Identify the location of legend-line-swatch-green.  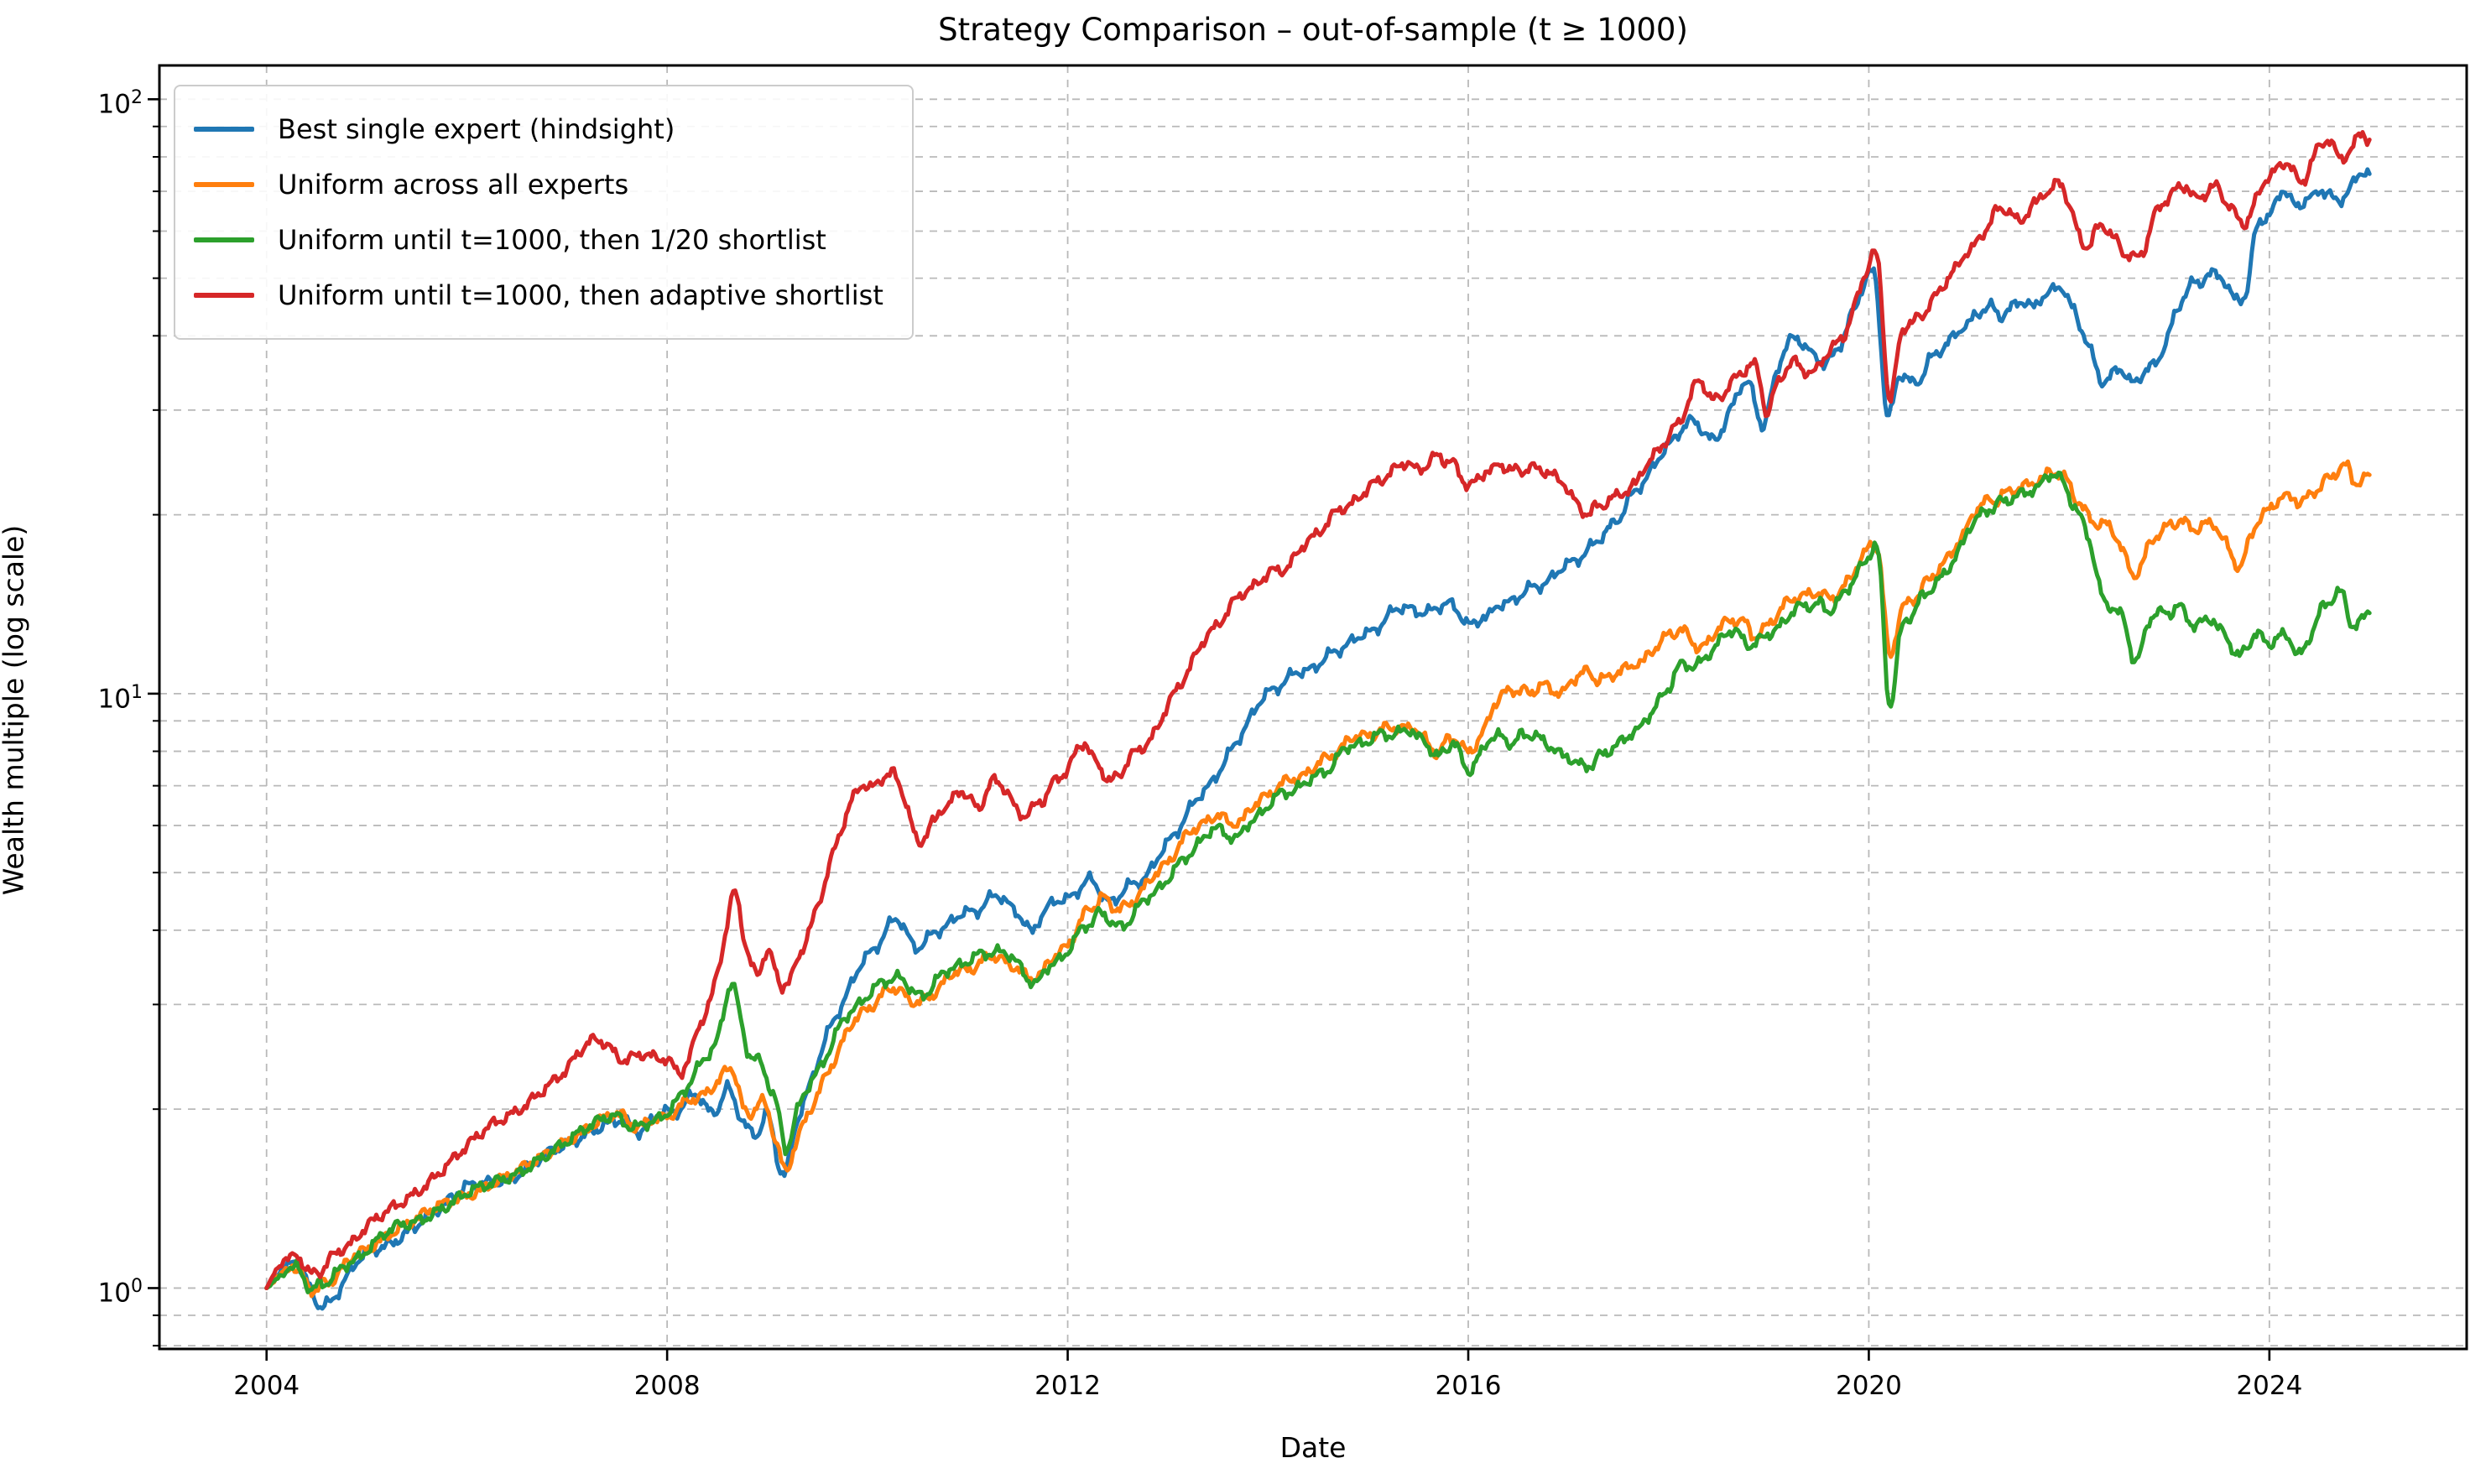
(224, 239).